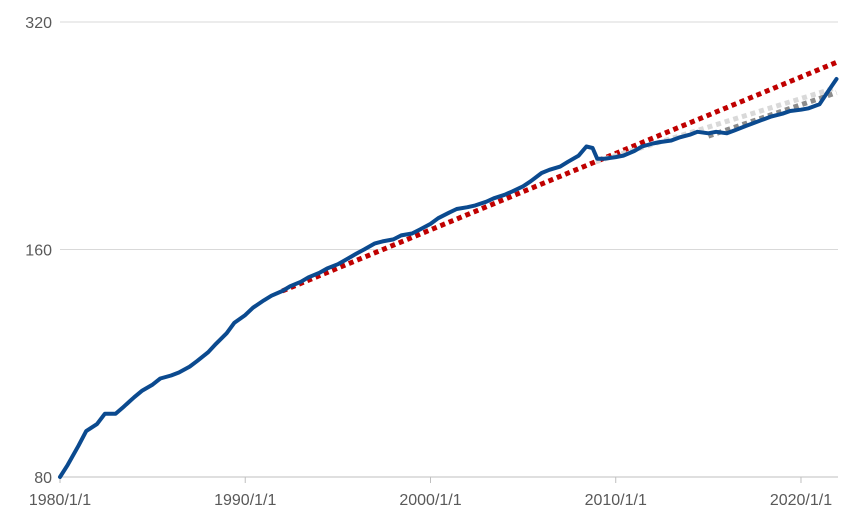 The height and width of the screenshot is (531, 864). What do you see at coordinates (801, 500) in the screenshot?
I see `x-tick-label: 2020/1/1` at bounding box center [801, 500].